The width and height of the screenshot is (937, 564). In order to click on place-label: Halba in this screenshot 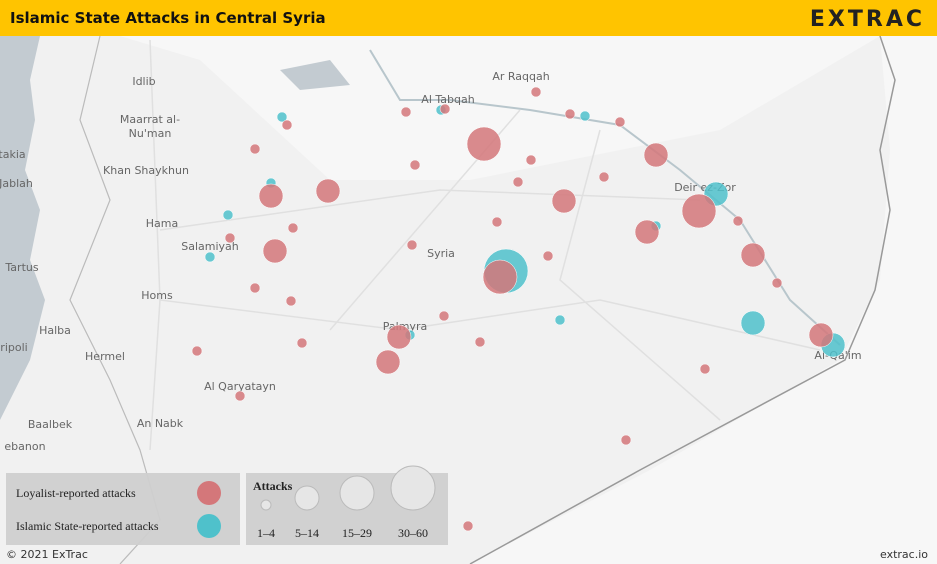, I will do `click(55, 330)`.